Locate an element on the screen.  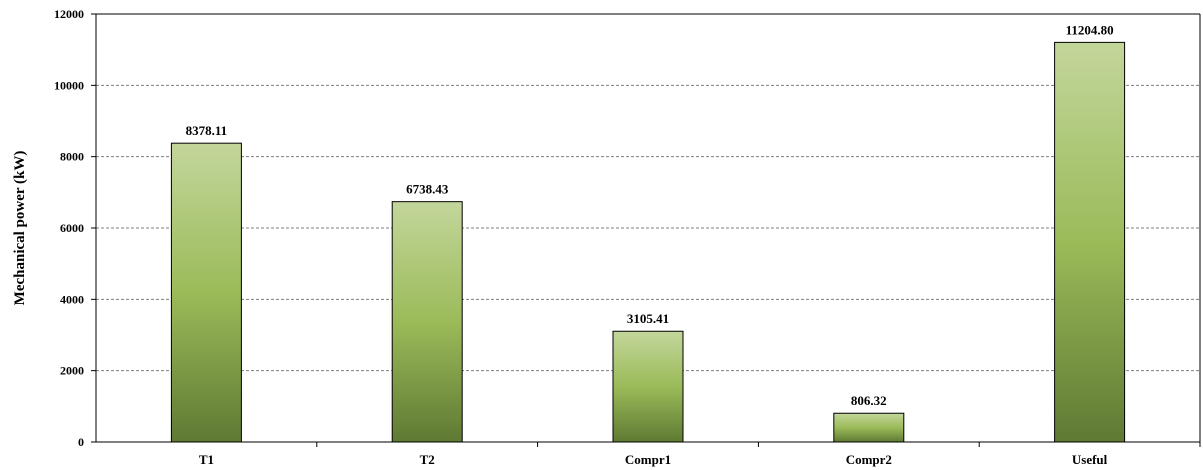
y-tick-label: 8000 is located at coordinates (72, 157).